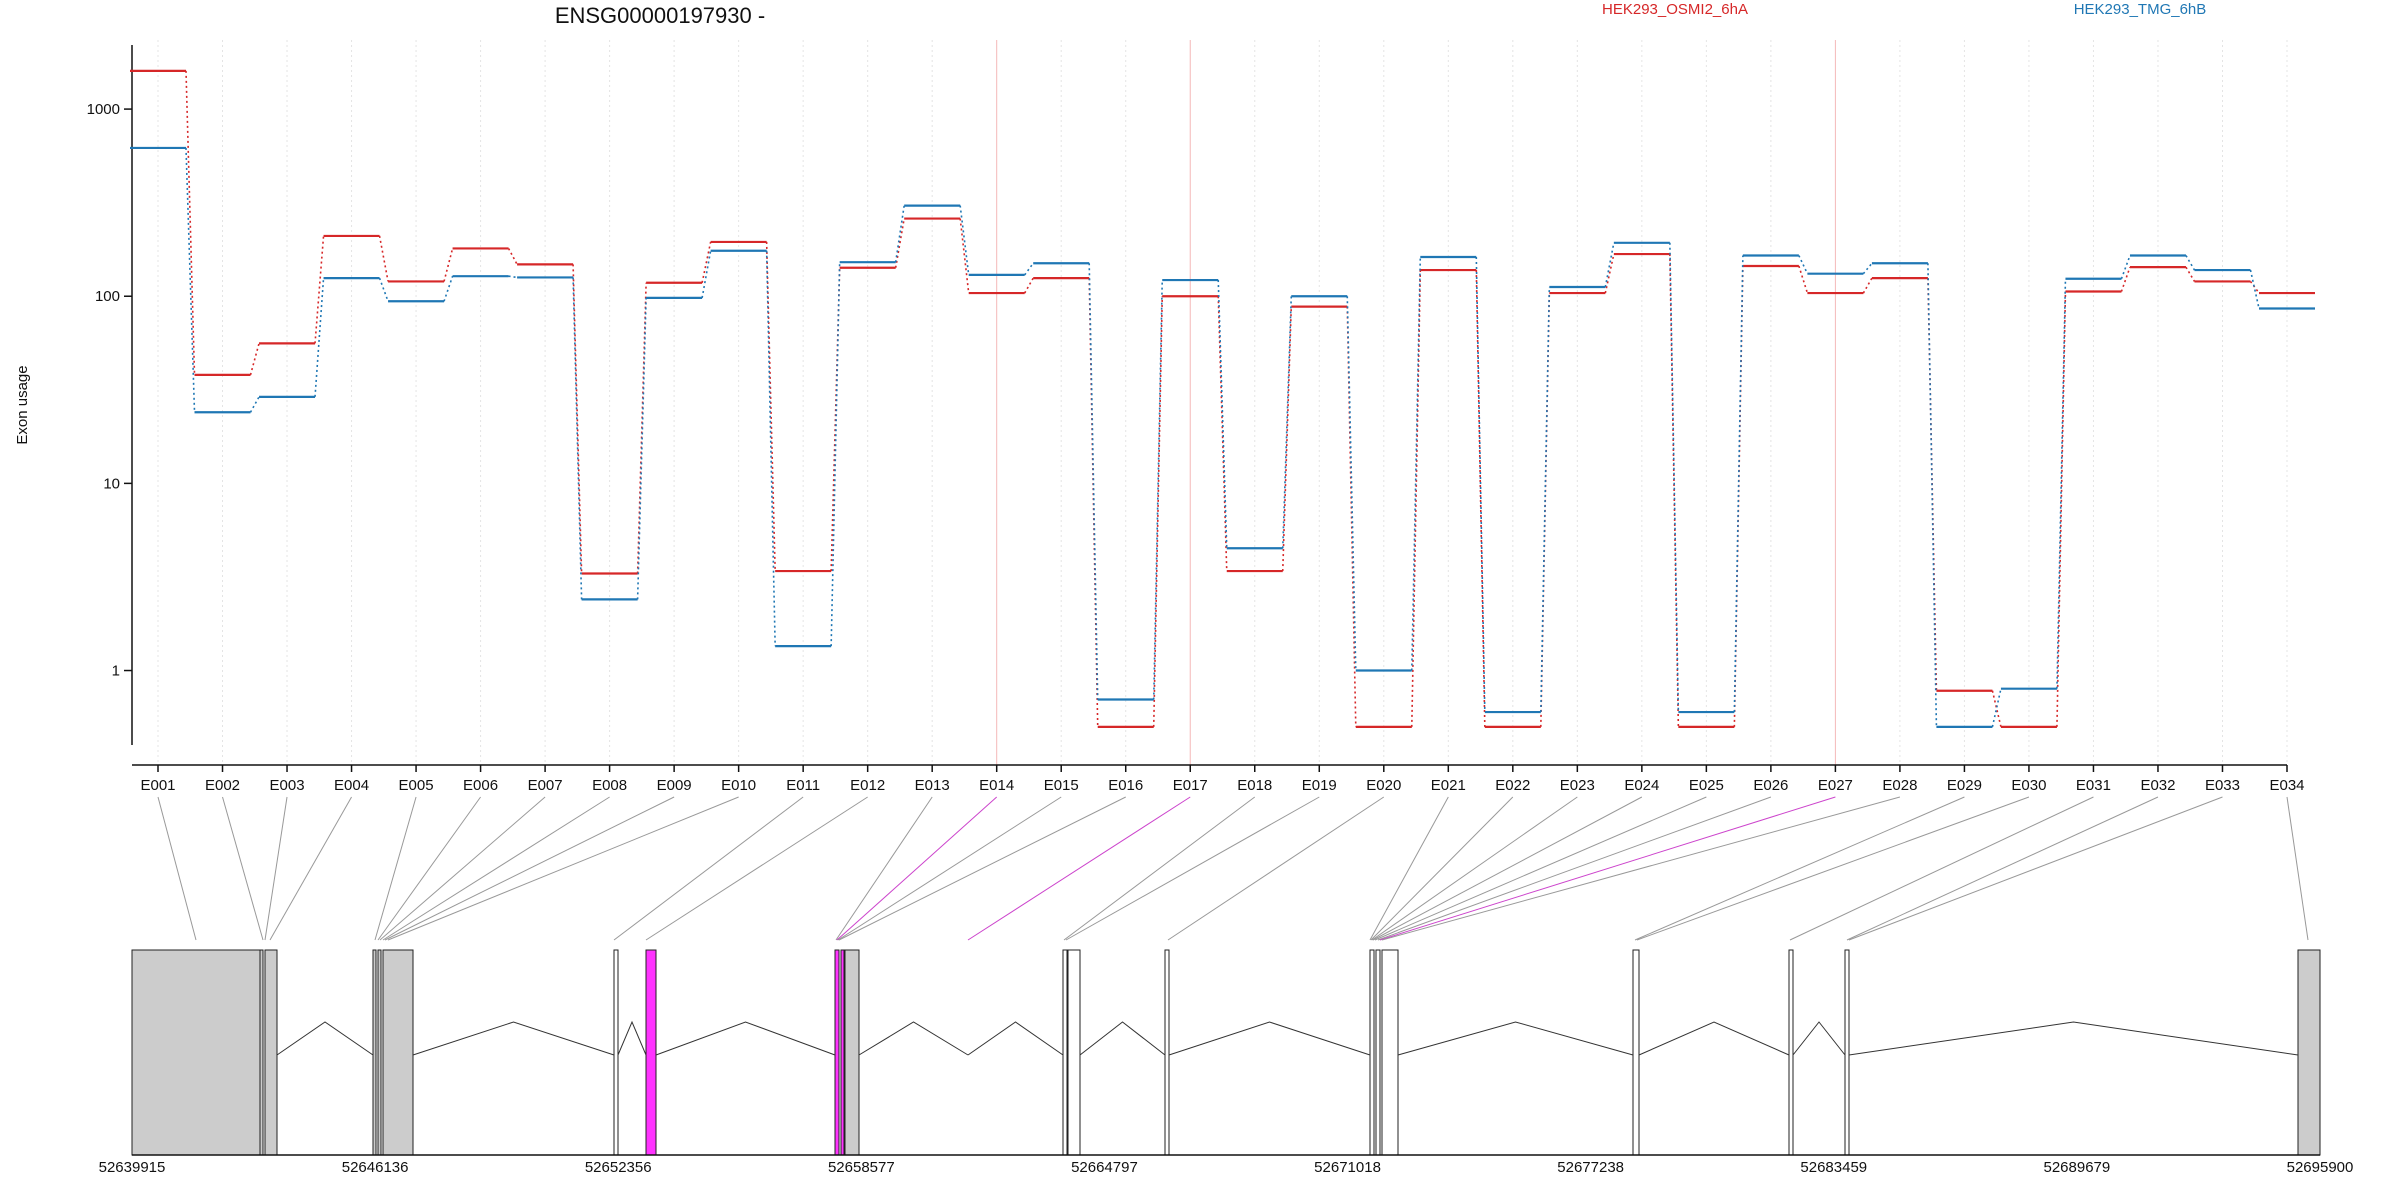 The height and width of the screenshot is (1200, 2400). I want to click on x-tick-label-E030: E030, so click(2028, 785).